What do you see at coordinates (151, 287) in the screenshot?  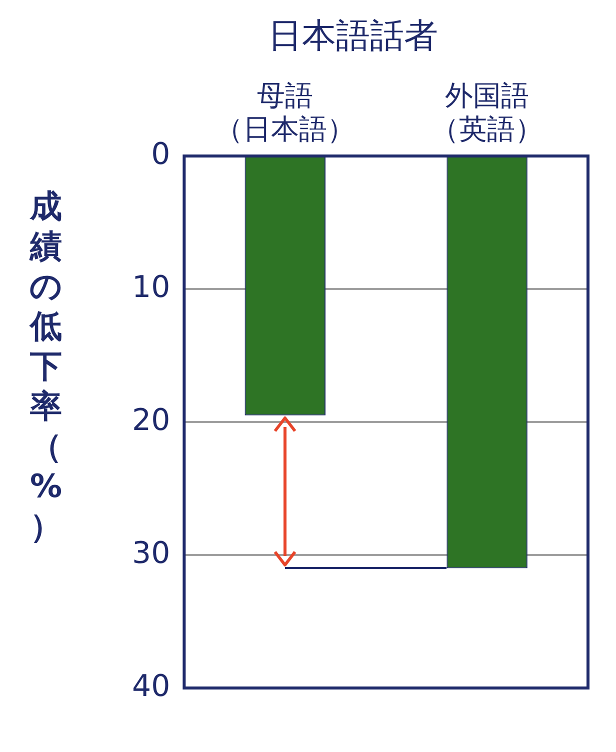 I see `y-tick-label: 10` at bounding box center [151, 287].